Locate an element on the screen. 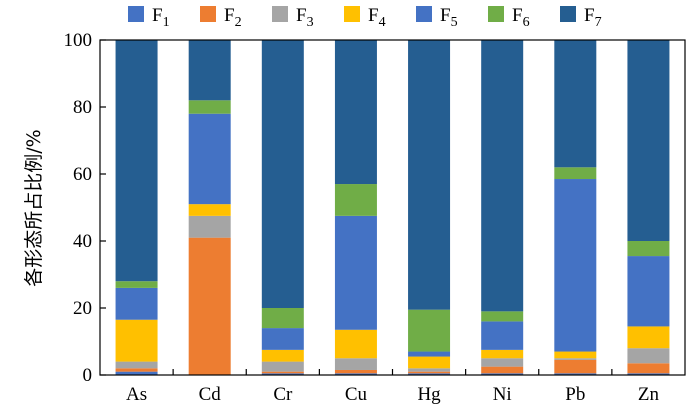  bar-cr-f1 is located at coordinates (282, 374).